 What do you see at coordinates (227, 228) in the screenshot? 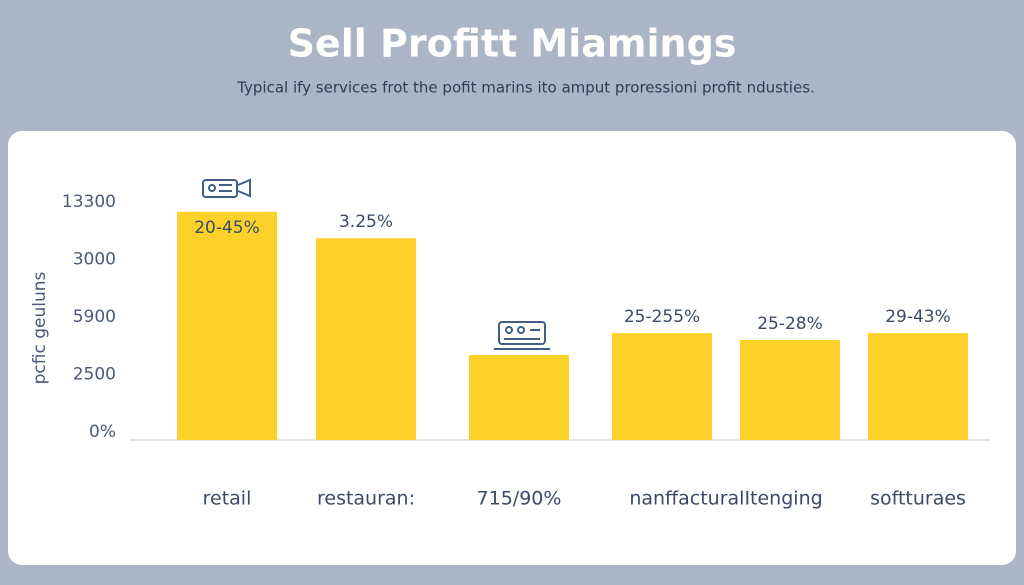
I see `data-label: 20-45%` at bounding box center [227, 228].